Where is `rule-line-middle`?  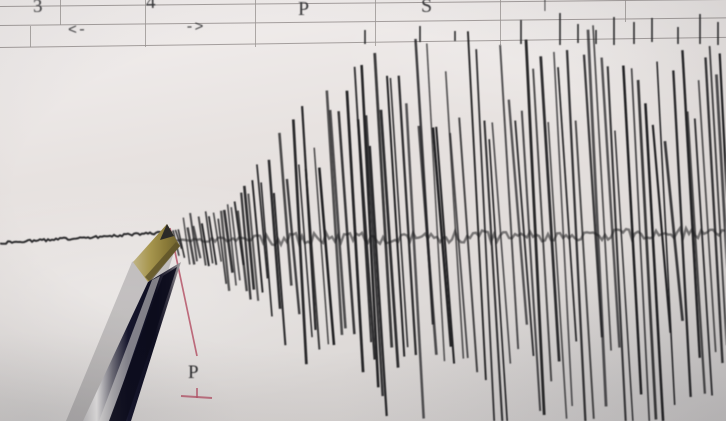 rule-line-middle is located at coordinates (363, 21).